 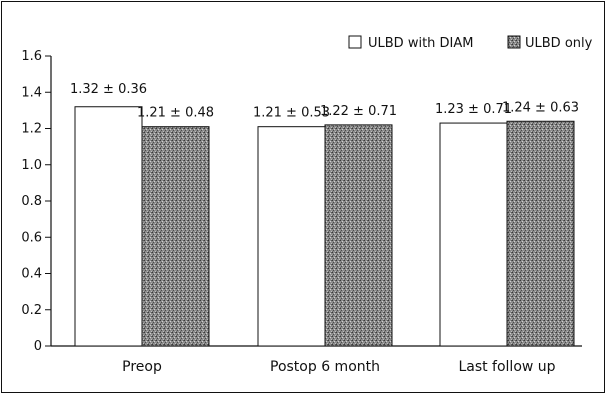 I want to click on y-tick-label: 0.4, so click(x=31, y=274).